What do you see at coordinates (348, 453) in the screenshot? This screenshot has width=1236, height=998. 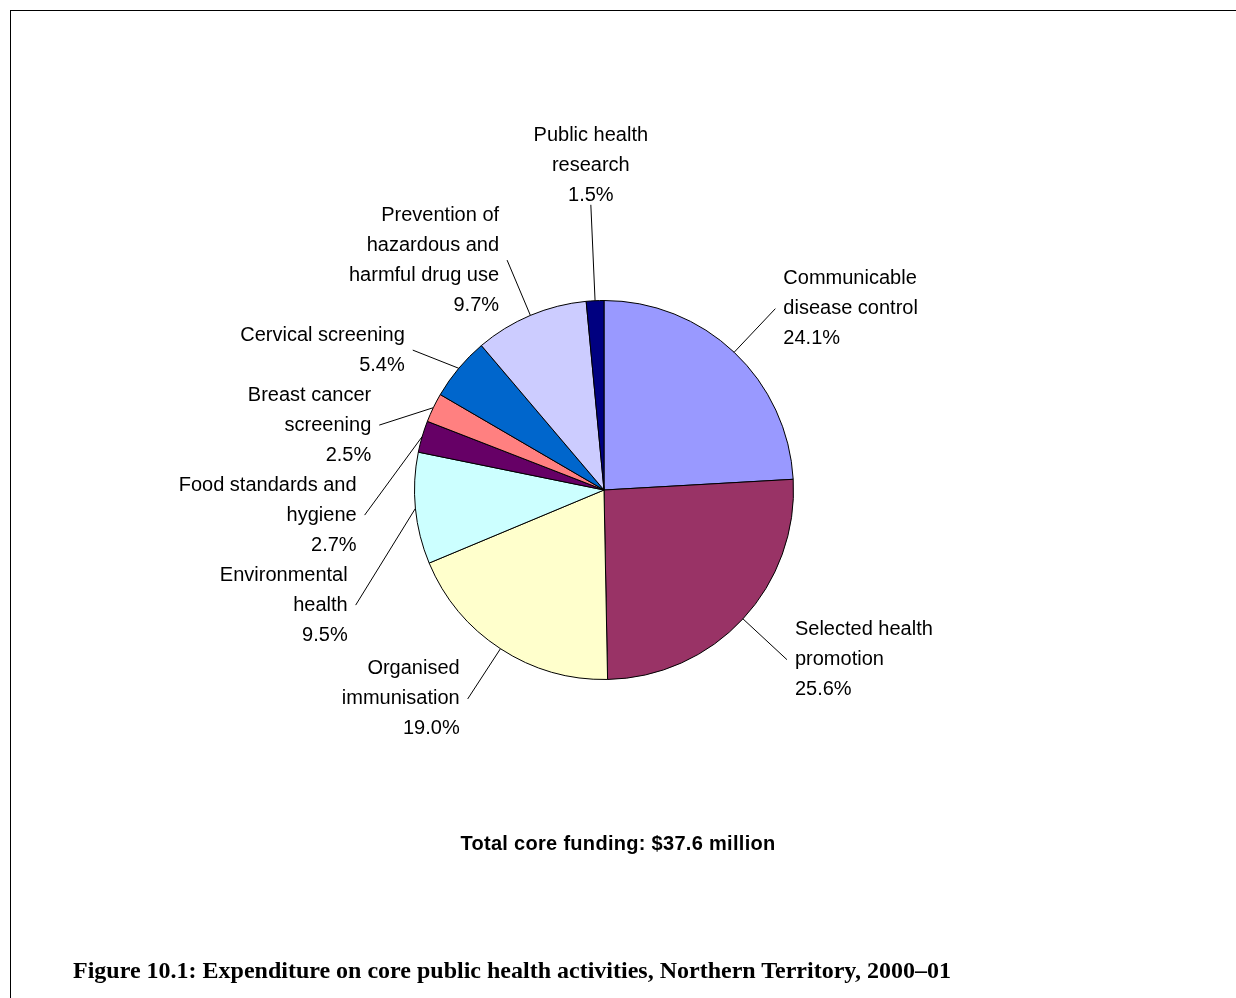 I see `data-label: 2.5%` at bounding box center [348, 453].